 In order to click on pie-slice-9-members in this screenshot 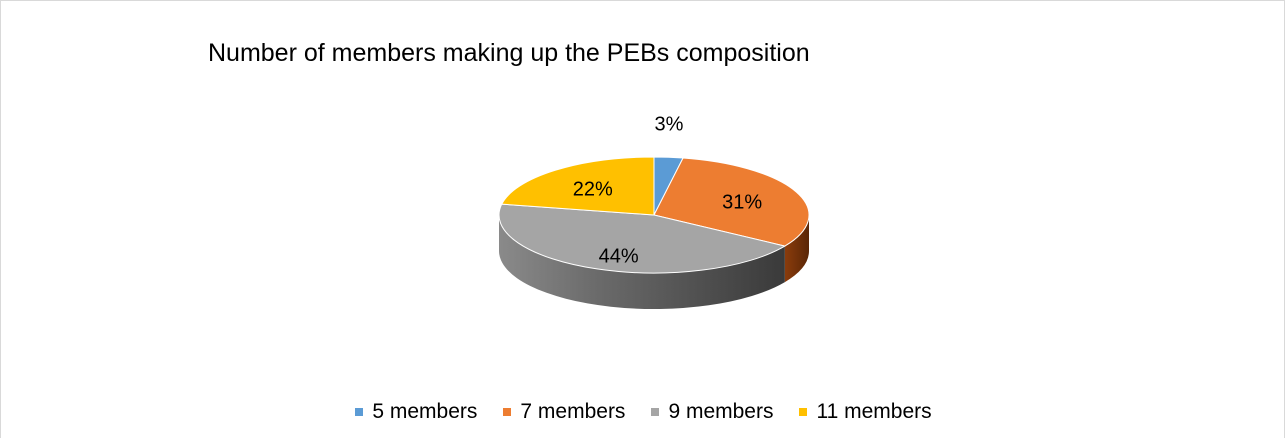, I will do `click(642, 238)`.